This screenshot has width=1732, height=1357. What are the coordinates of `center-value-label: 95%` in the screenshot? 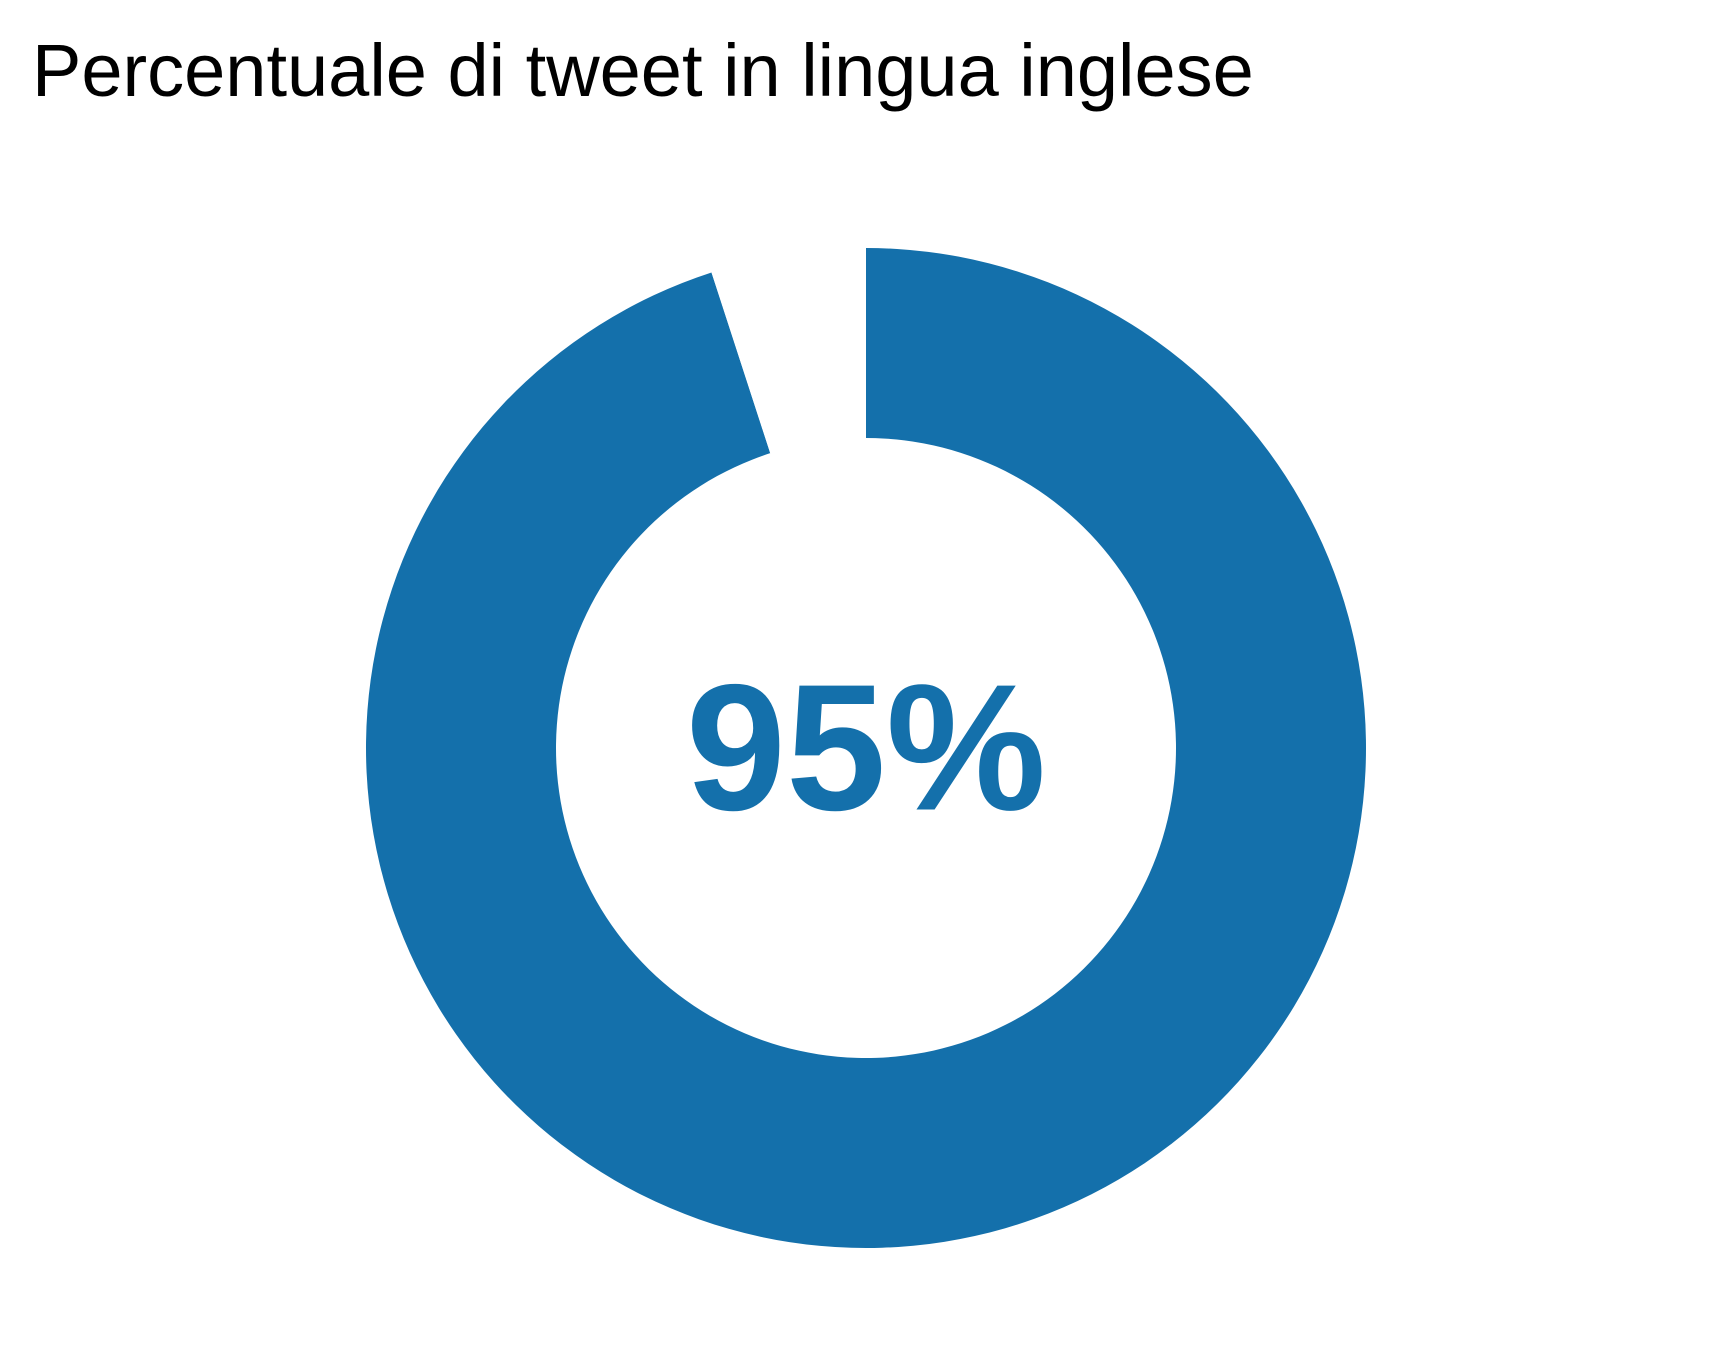 It's located at (866, 748).